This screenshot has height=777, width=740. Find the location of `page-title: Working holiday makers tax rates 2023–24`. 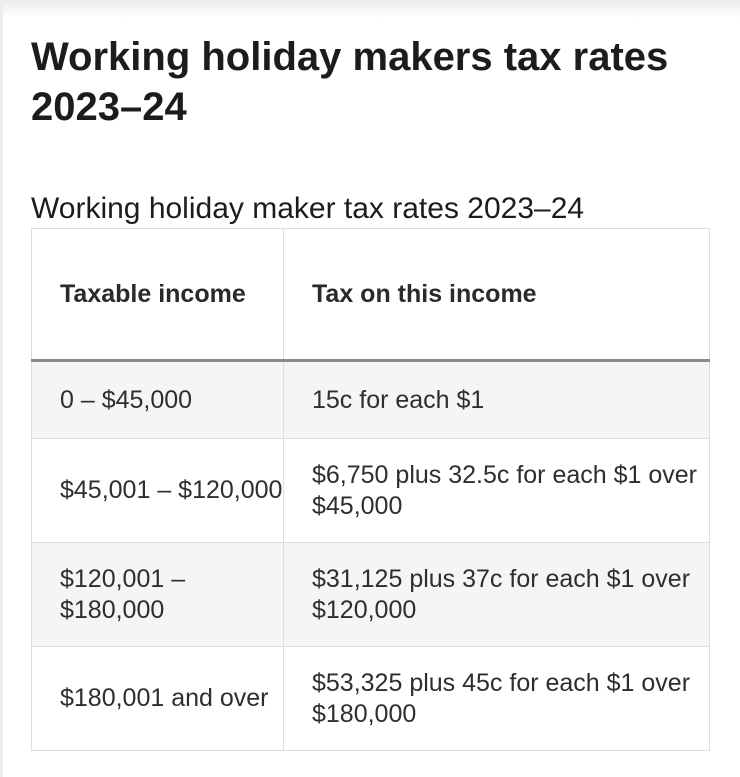

page-title: Working holiday makers tax rates 2023–24 is located at coordinates (350, 82).